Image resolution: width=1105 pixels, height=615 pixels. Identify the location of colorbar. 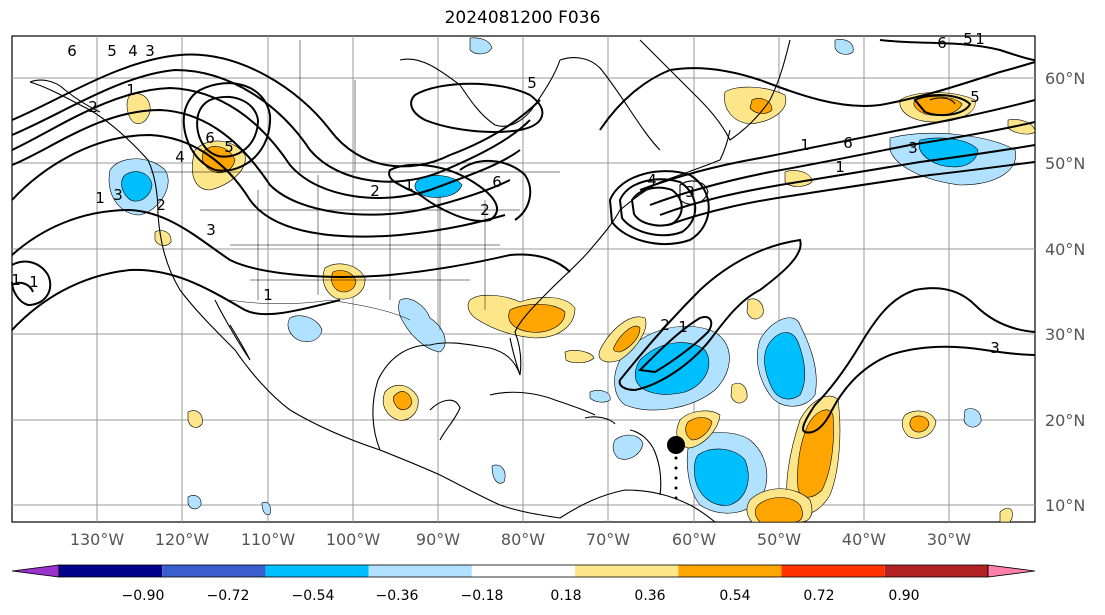
(523, 571).